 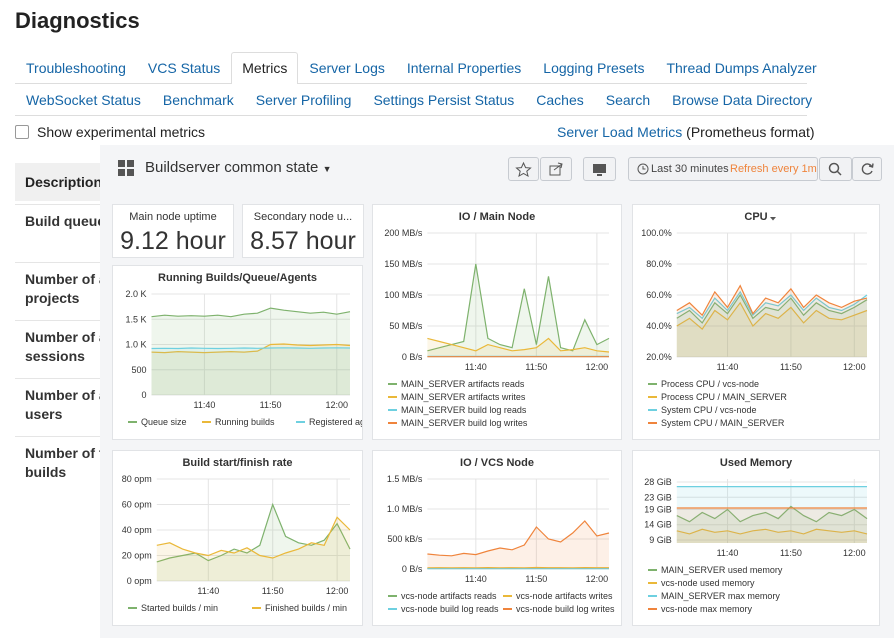 What do you see at coordinates (708, 583) in the screenshot?
I see `legend-label: vcs-node used memory` at bounding box center [708, 583].